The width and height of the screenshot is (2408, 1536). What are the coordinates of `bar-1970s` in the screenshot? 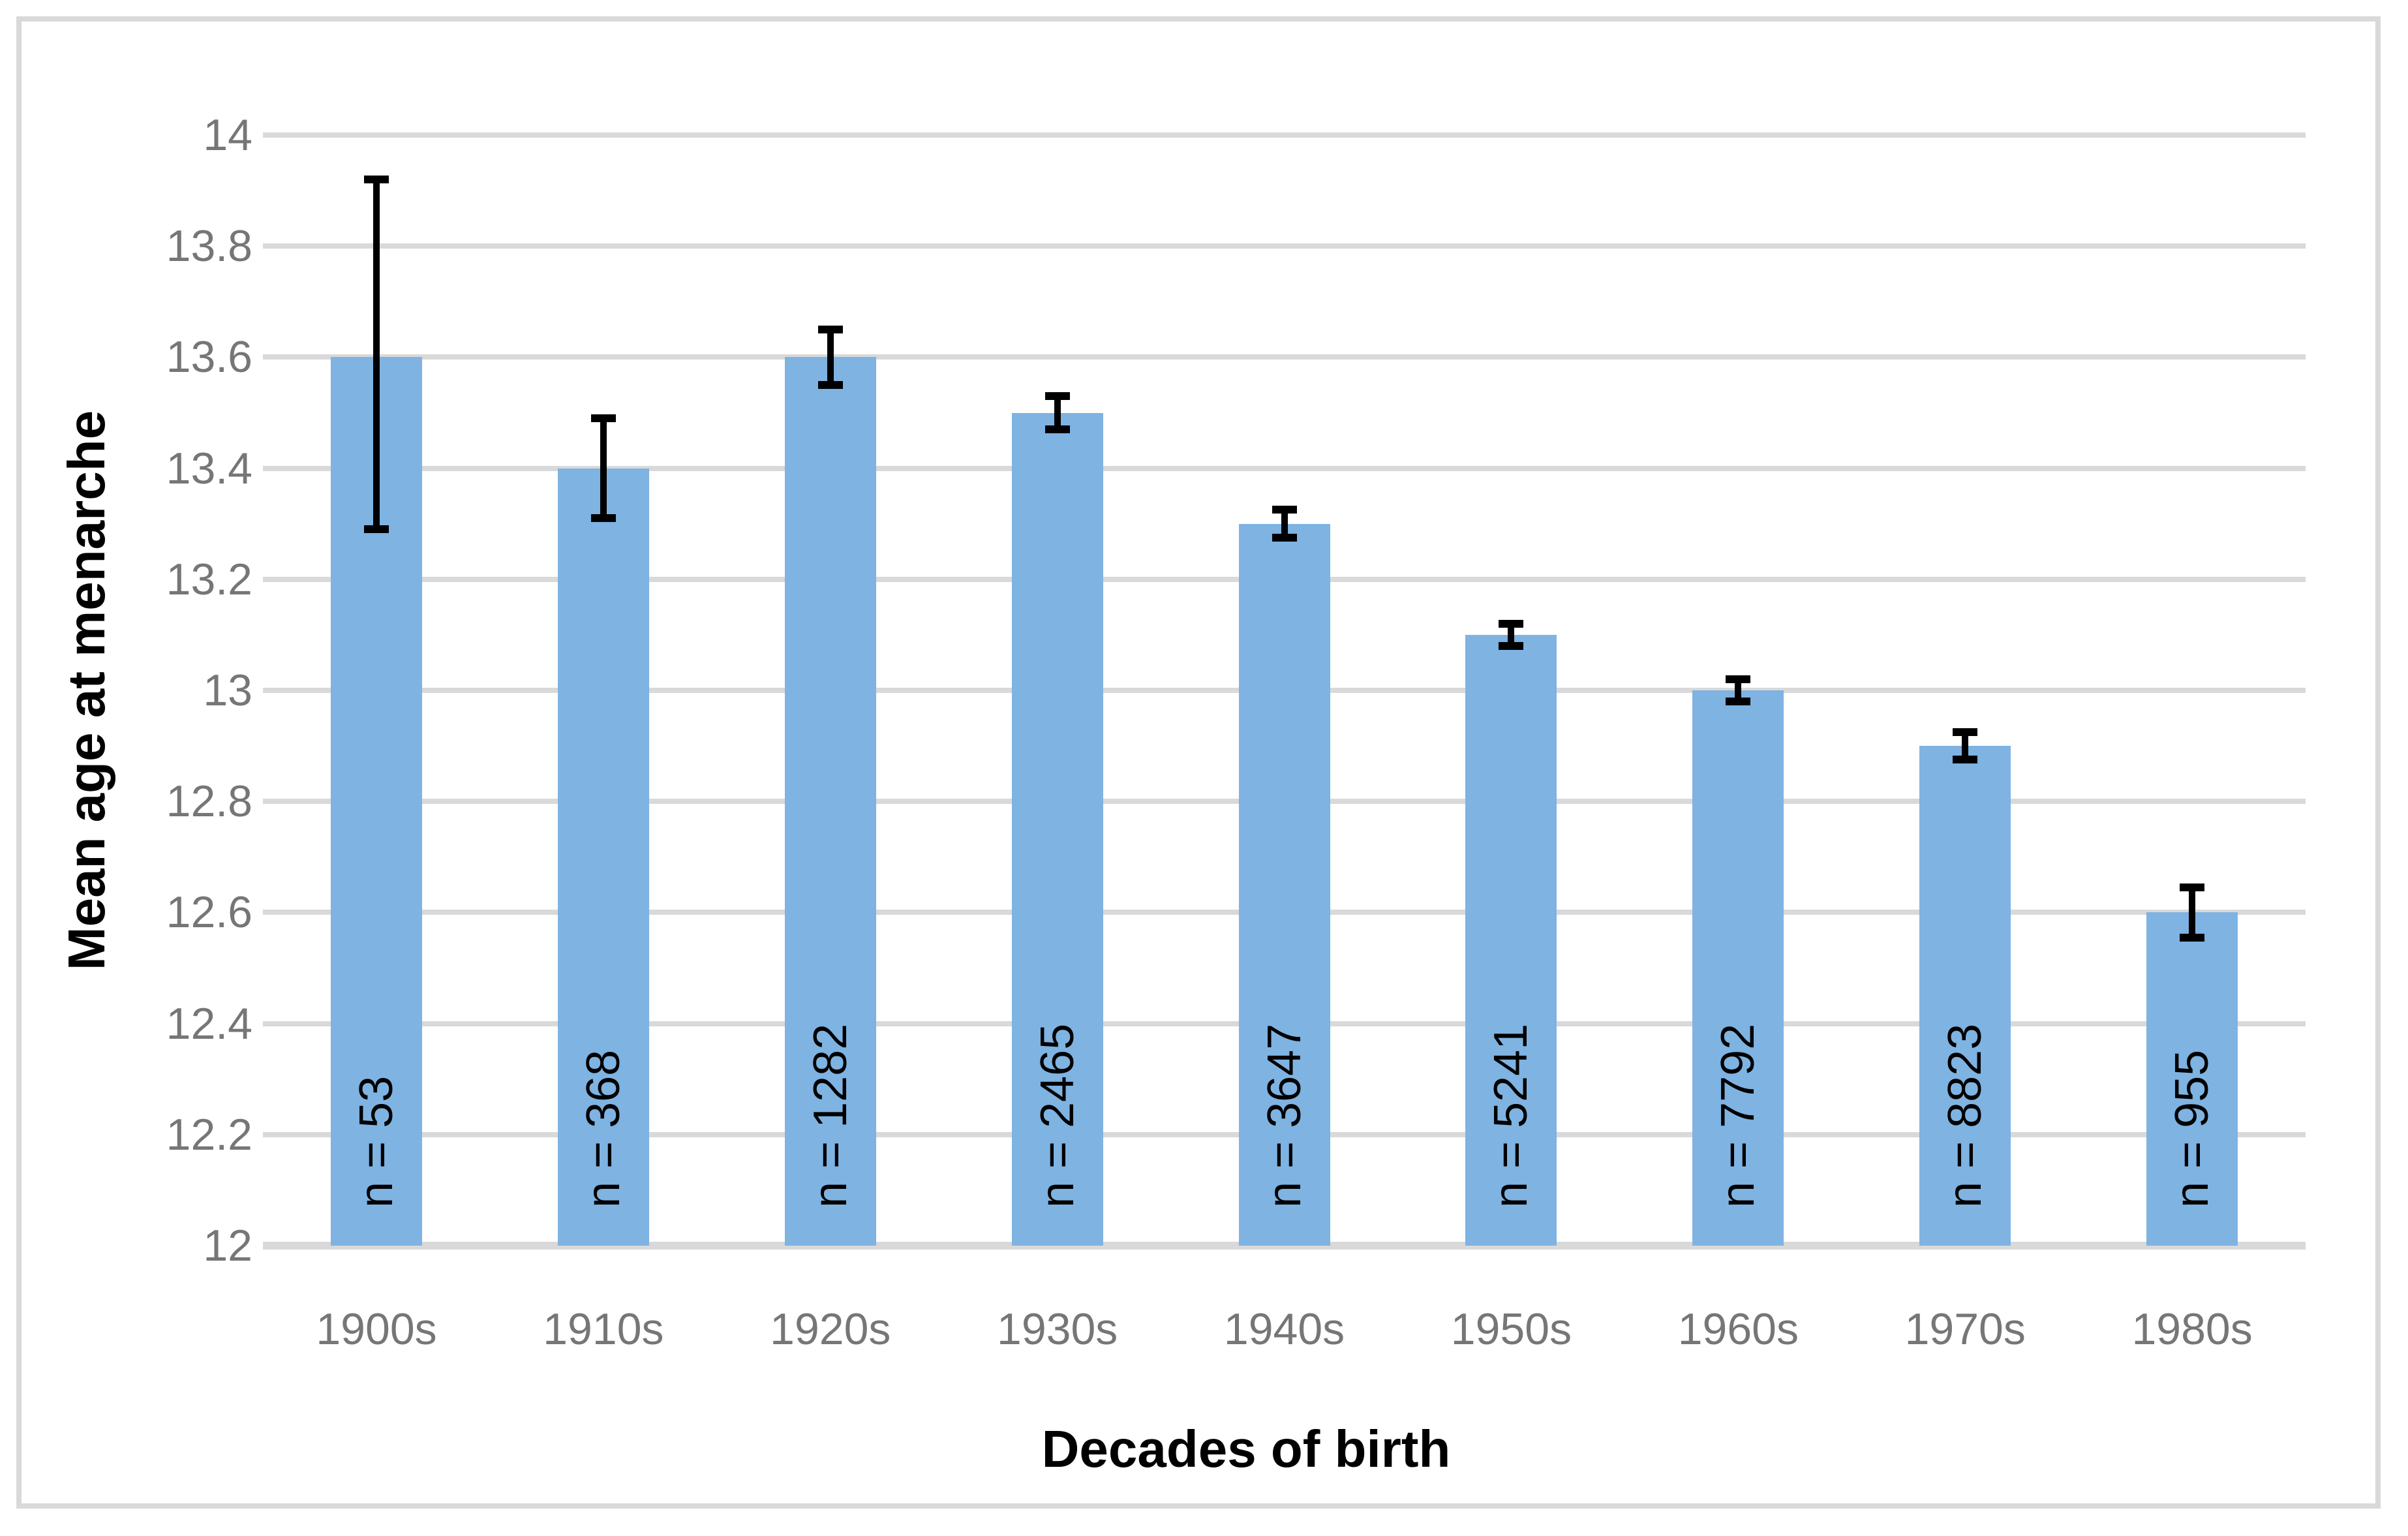 It's located at (1965, 996).